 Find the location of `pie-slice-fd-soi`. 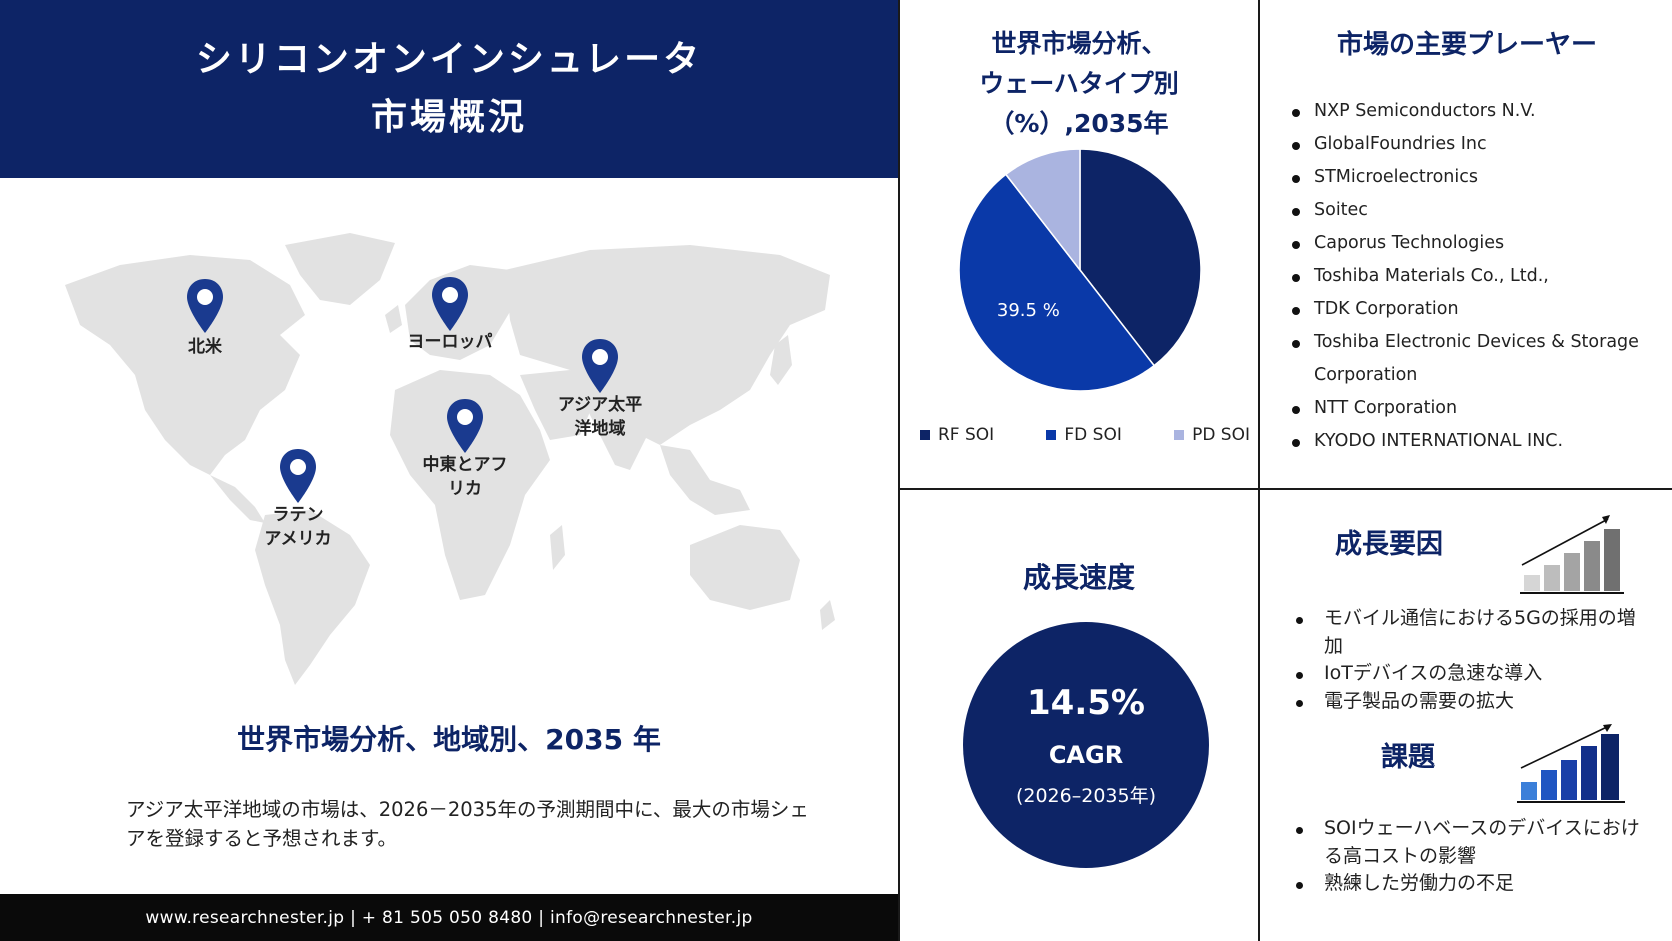

pie-slice-fd-soi is located at coordinates (1057, 282).